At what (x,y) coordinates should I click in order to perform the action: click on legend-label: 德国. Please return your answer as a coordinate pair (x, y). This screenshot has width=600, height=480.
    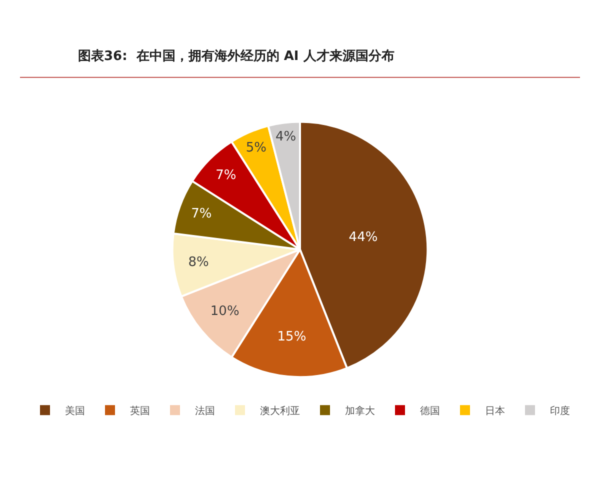
    Looking at the image, I should click on (430, 411).